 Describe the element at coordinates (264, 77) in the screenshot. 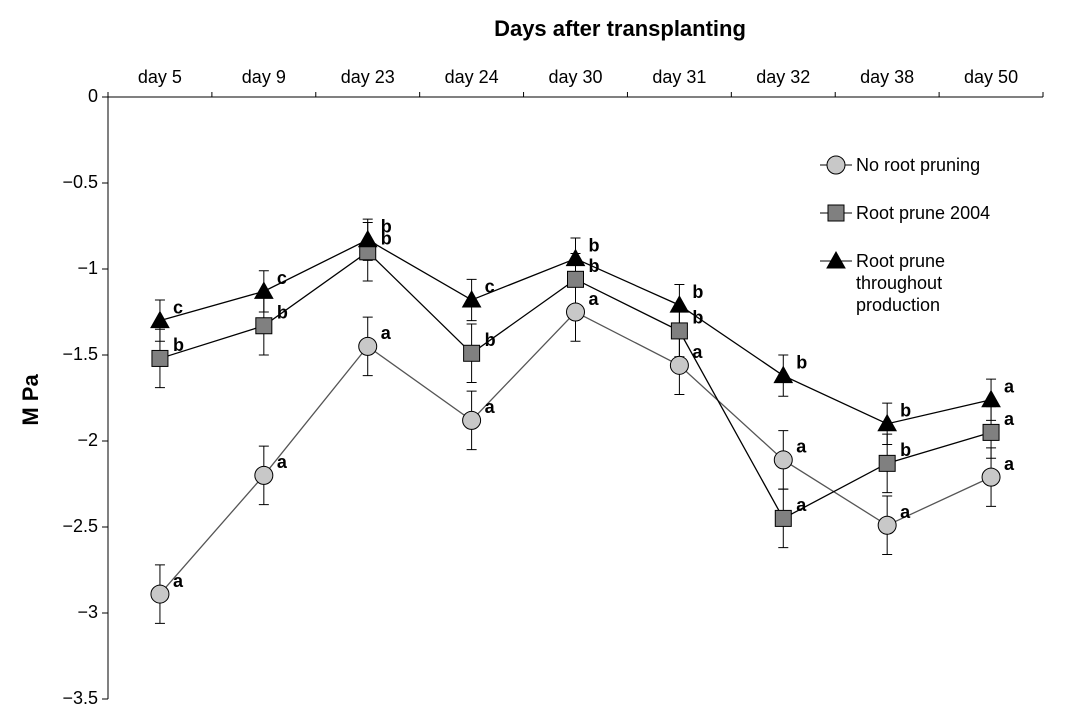

I see `x-tick-label: day 9` at that location.